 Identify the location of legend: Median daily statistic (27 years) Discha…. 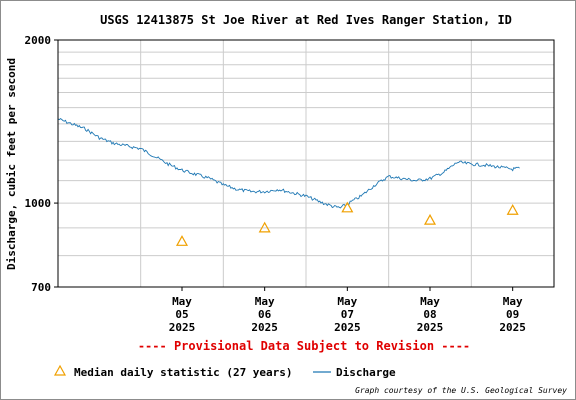
(224, 371).